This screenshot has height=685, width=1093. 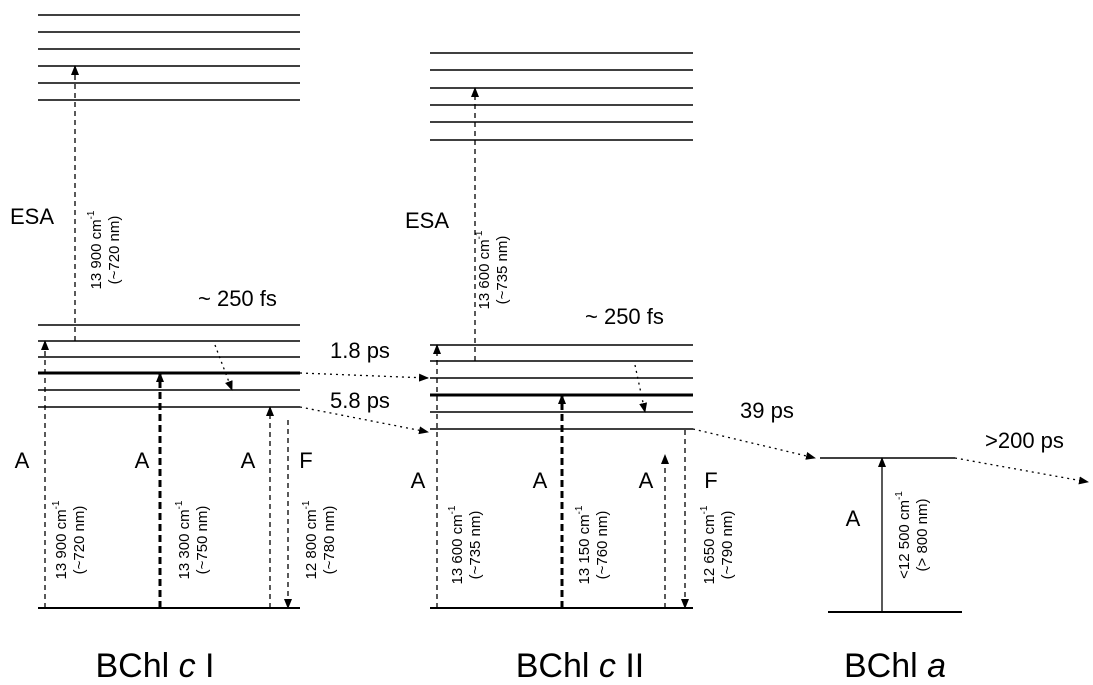 What do you see at coordinates (922, 535) in the screenshot?
I see `transition-wavelength: (> 800 nm)` at bounding box center [922, 535].